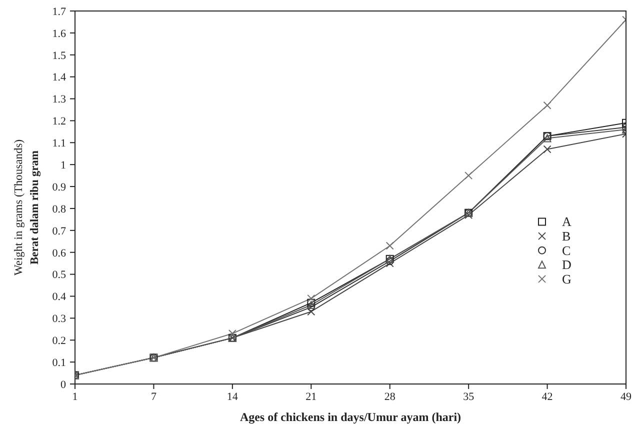 The image size is (634, 427). Describe the element at coordinates (232, 396) in the screenshot. I see `x-tick-label: 14` at that location.